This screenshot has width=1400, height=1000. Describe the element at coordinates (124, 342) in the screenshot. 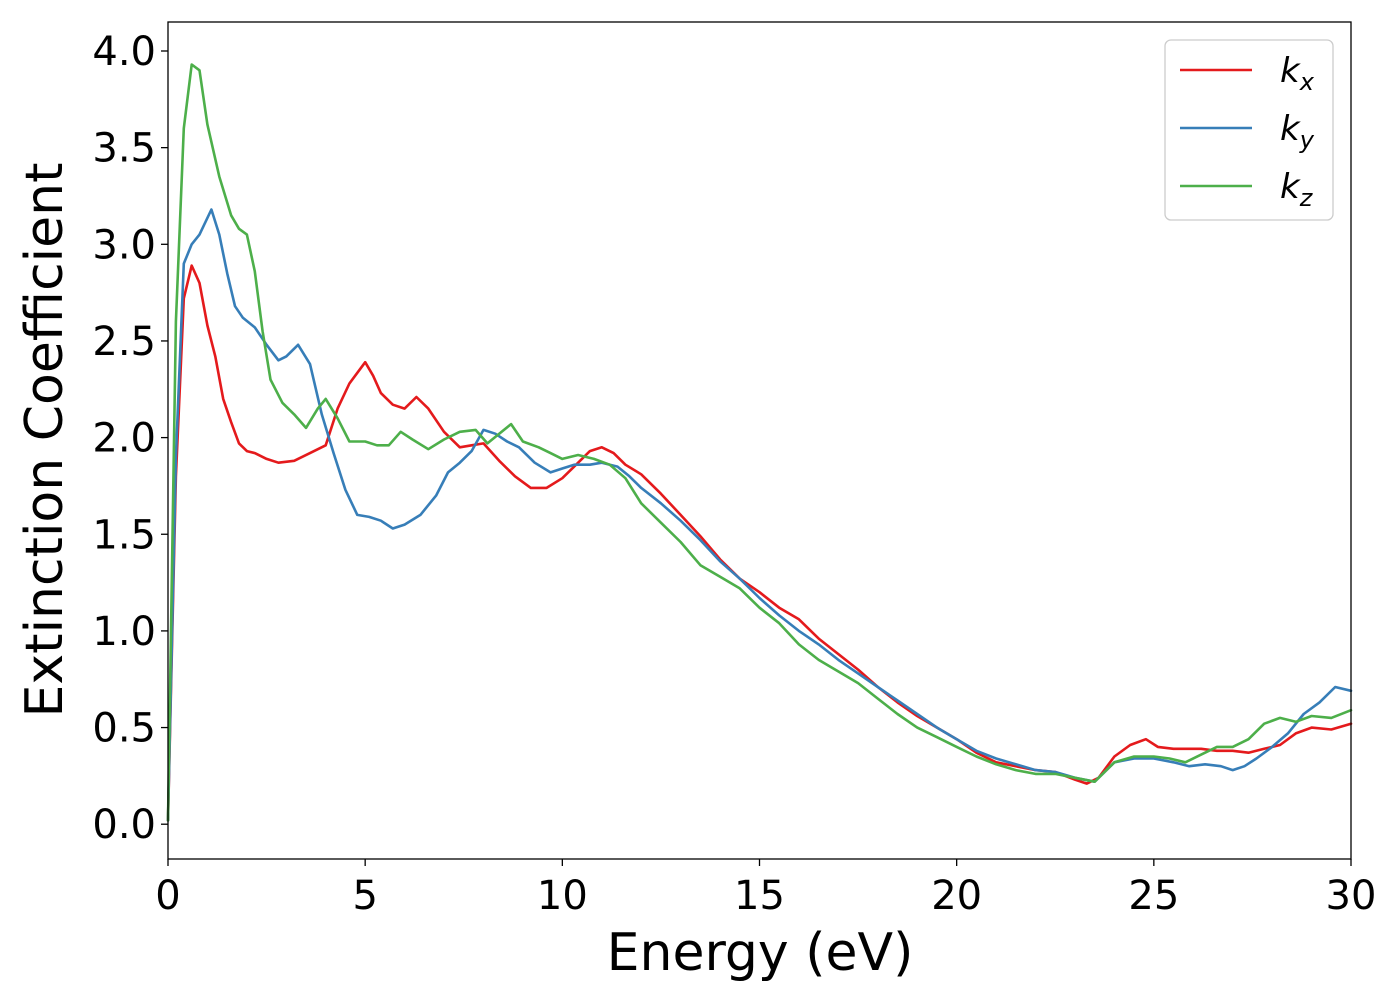

I see `y-tick-label: 2.5` at that location.